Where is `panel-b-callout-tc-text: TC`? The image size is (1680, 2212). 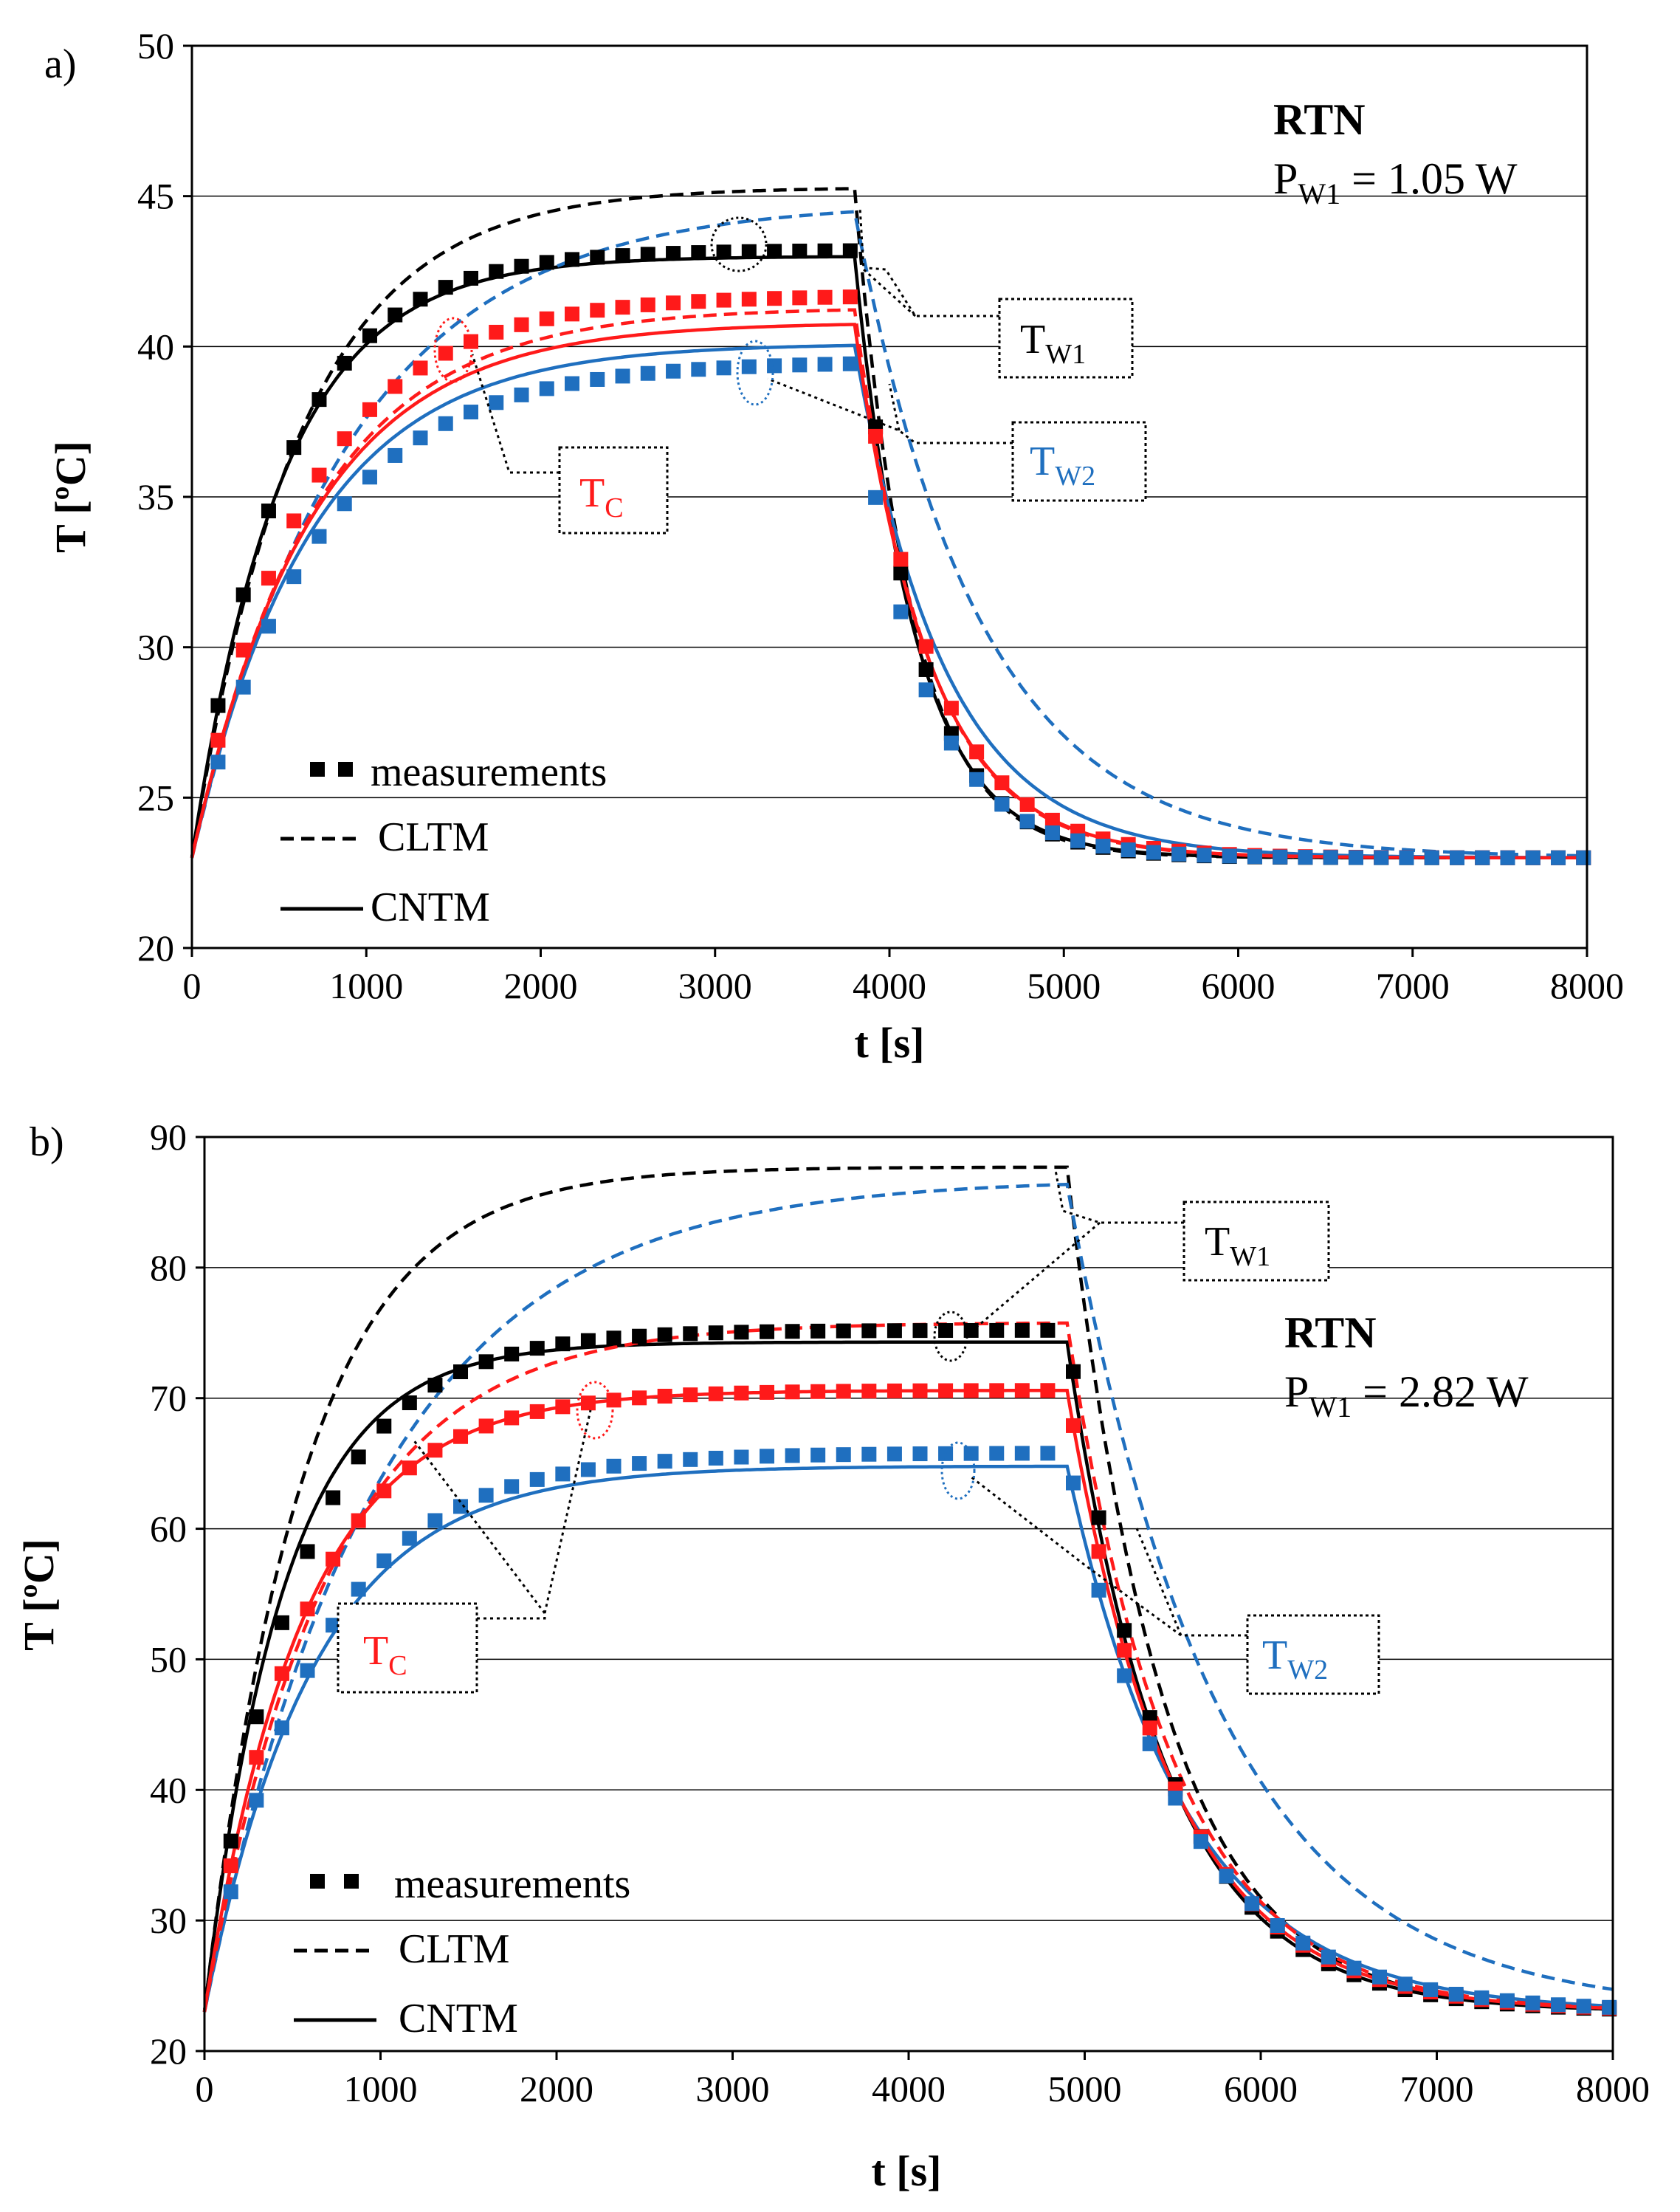
panel-b-callout-tc-text: TC is located at coordinates (385, 1654).